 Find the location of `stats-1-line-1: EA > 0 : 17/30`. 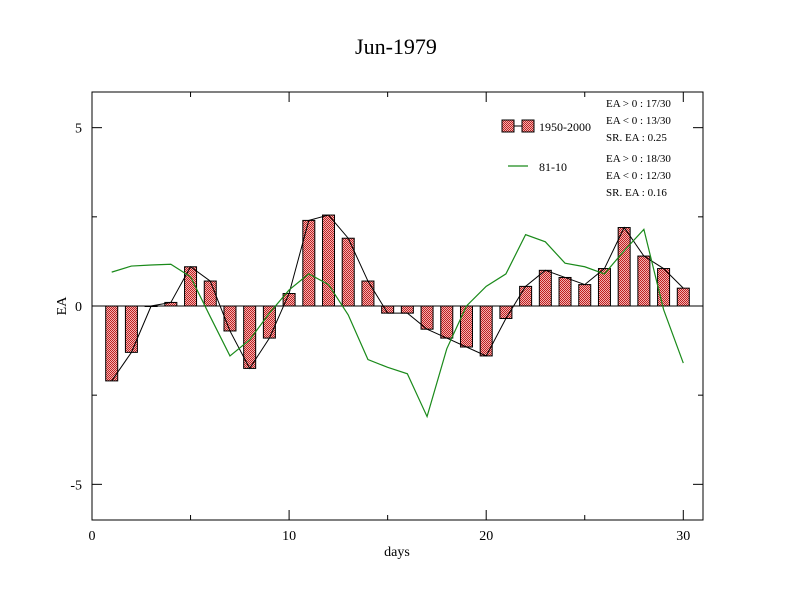

stats-1-line-1: EA > 0 : 17/30 is located at coordinates (638, 104).